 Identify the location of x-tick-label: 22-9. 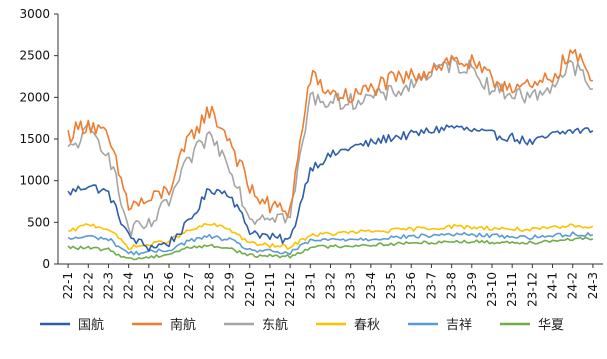
(230, 285).